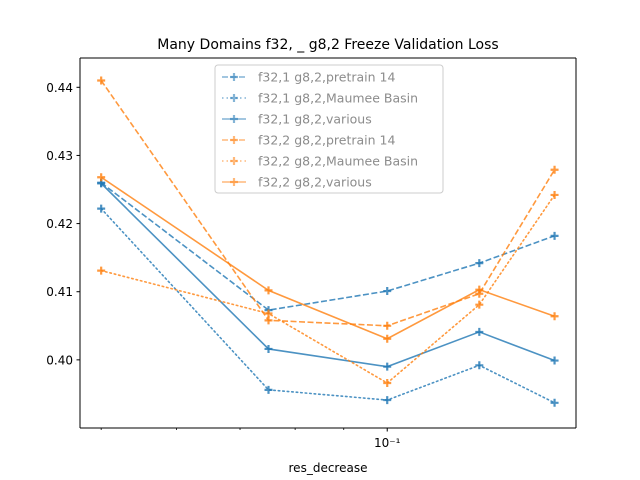  What do you see at coordinates (338, 98) in the screenshot?
I see `legend-label: f32,1 g8,2,Maumee Basin` at bounding box center [338, 98].